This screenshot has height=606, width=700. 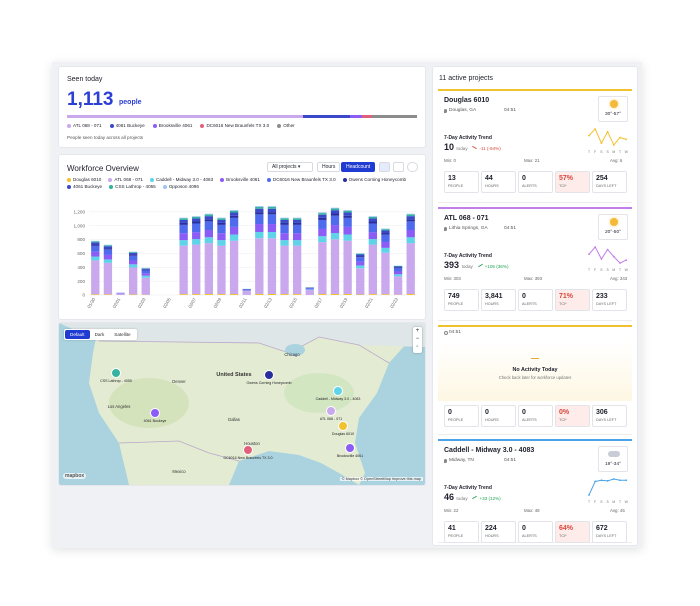 What do you see at coordinates (417, 331) in the screenshot?
I see `zoom-in: +` at bounding box center [417, 331].